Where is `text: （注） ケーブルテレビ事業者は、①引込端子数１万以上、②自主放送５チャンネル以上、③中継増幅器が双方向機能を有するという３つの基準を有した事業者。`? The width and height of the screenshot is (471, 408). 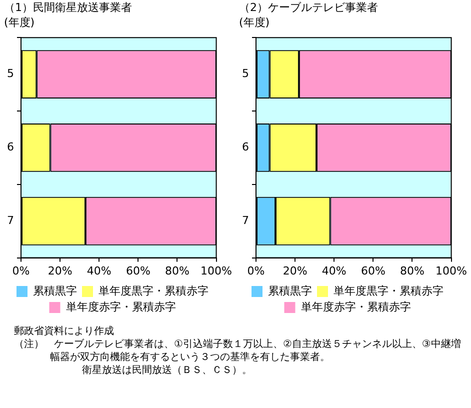 text: （注） ケーブルテレビ事業者は、①引込端子数１万以上、②自主放送５チャンネル以上、③中継増幅器が双方向機能を有するという３つの基準を有した事業者。 is located at coordinates (238, 351).